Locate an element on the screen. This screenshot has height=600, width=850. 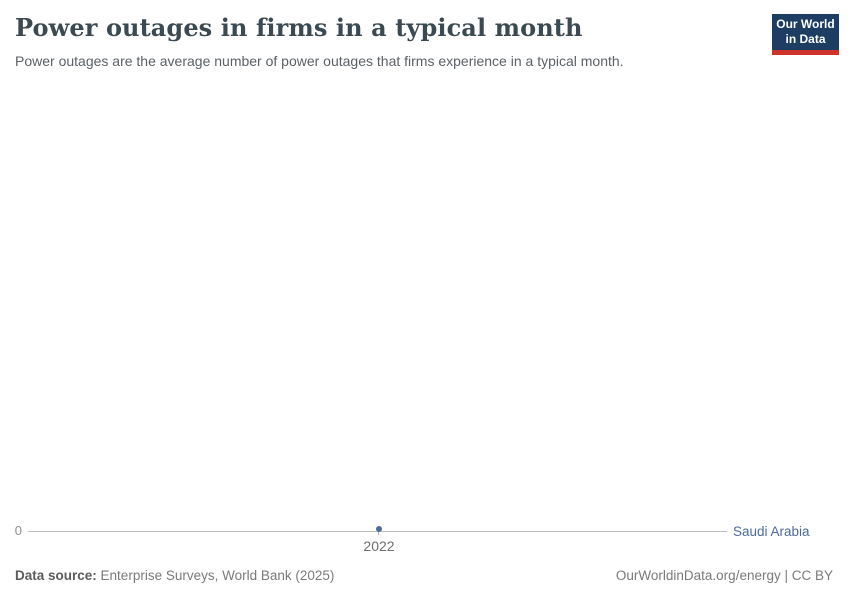
y-axis-zero-tick-label: 0 is located at coordinates (18, 530).